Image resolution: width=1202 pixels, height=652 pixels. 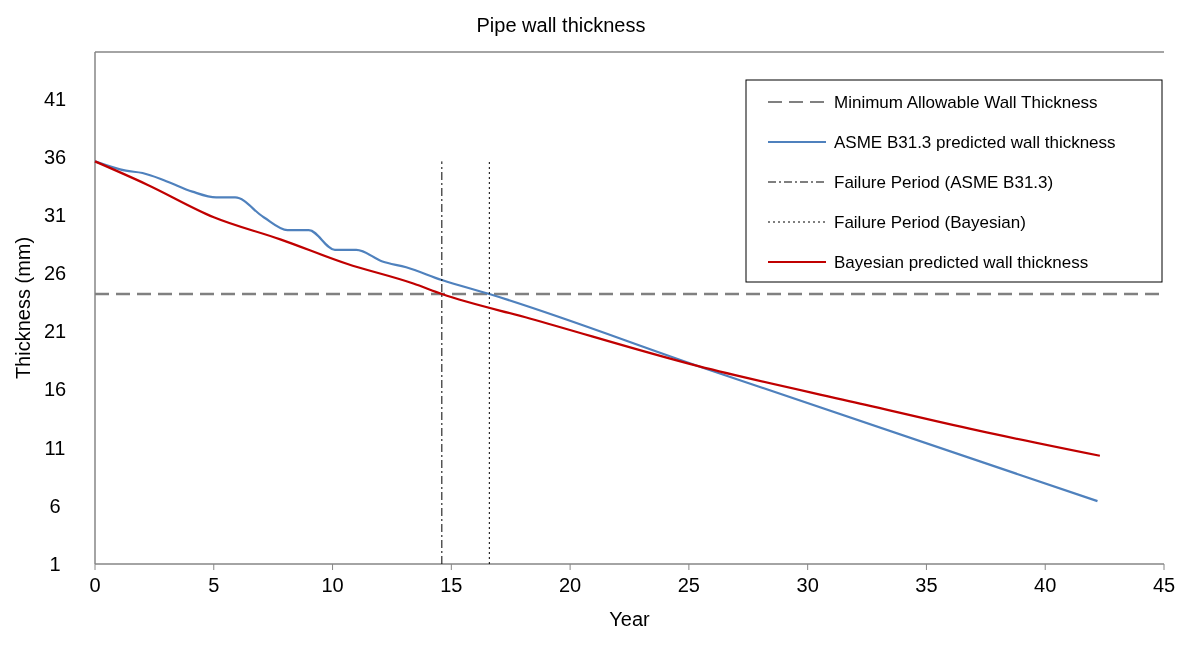 What do you see at coordinates (55, 273) in the screenshot?
I see `y-tick-label: 26` at bounding box center [55, 273].